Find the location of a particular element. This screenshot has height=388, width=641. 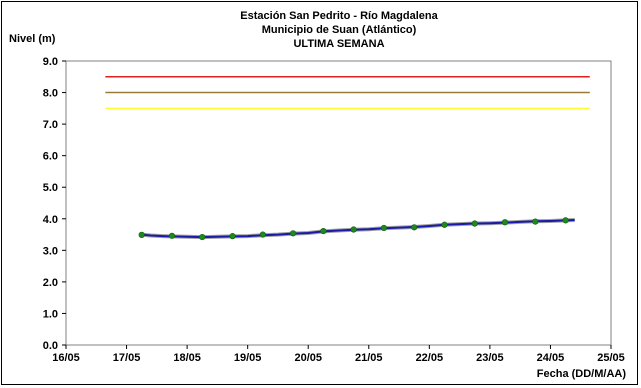

x-axis-label: Fecha (DD/M/AA) is located at coordinates (582, 374).